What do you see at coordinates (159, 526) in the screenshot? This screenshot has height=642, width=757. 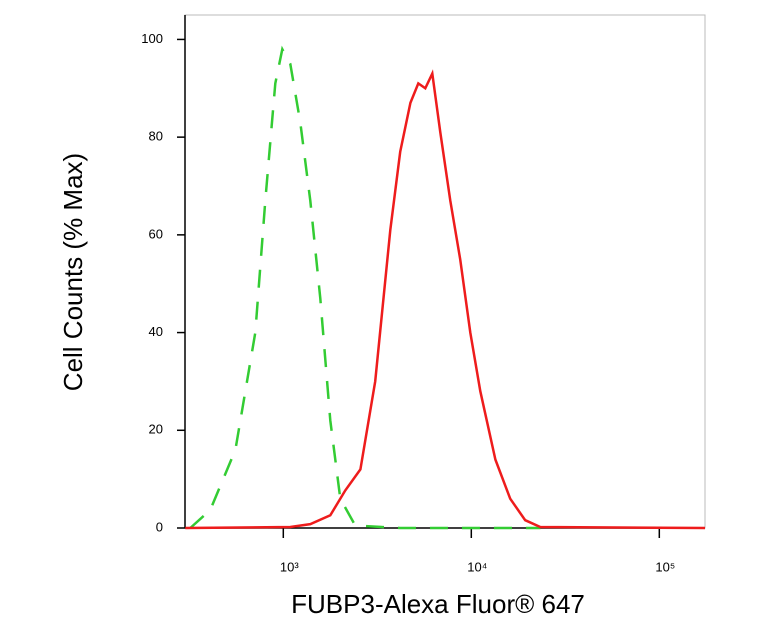 I see `y-tick-label: 0` at bounding box center [159, 526].